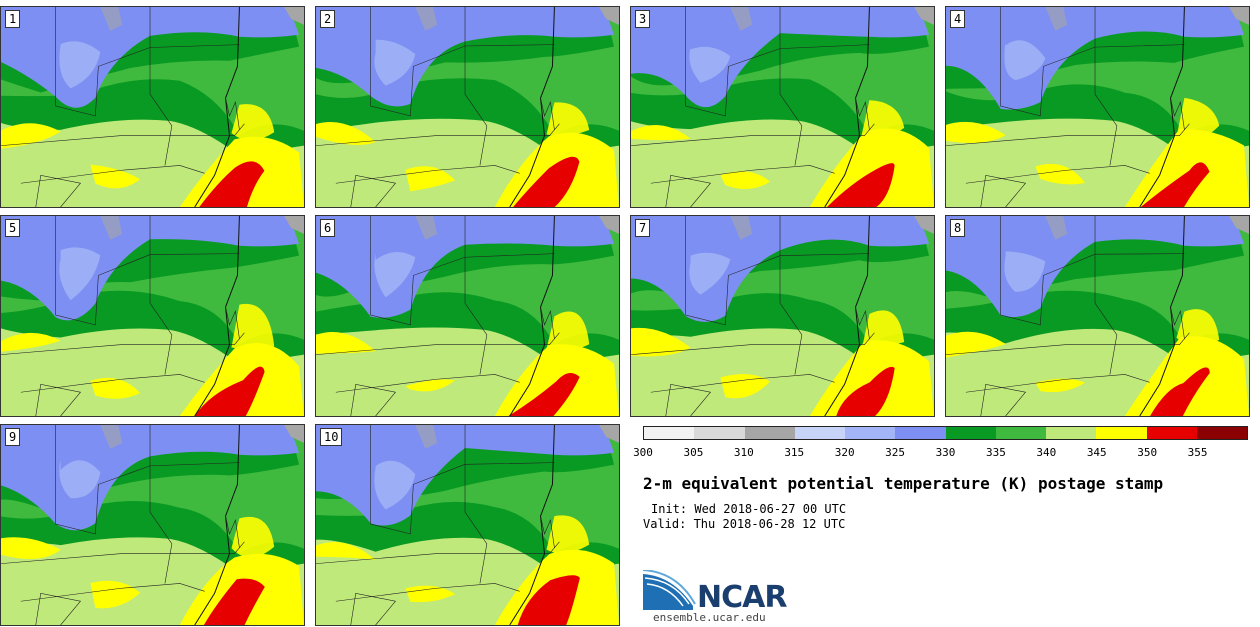  Describe the element at coordinates (643, 19) in the screenshot. I see `member-number-label: 3` at that location.